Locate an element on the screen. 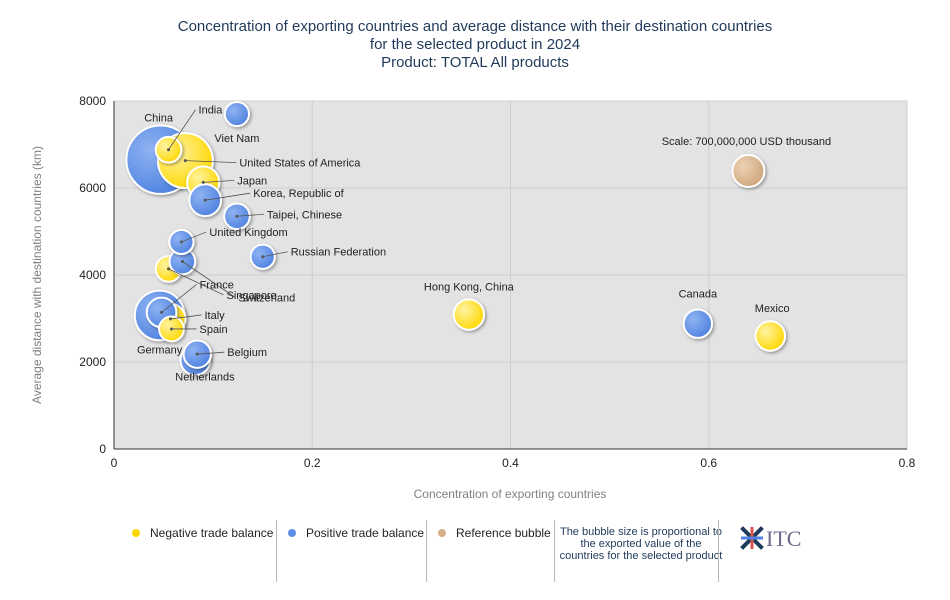  legend-item-positive: Positive trade balance is located at coordinates (356, 533).